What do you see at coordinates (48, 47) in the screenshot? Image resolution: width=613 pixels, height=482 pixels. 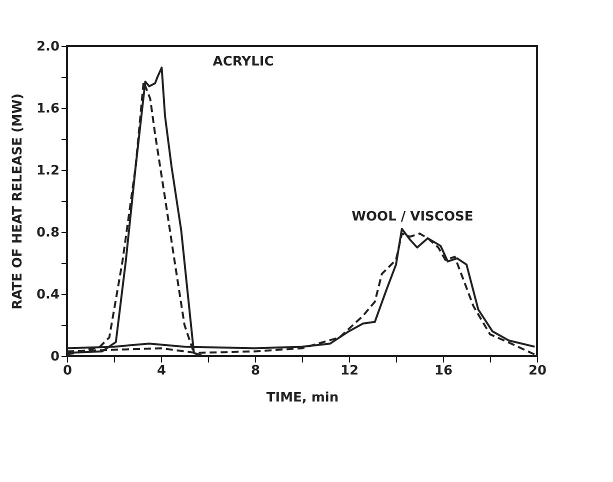 I see `y-tick-label: 2.0` at bounding box center [48, 47].